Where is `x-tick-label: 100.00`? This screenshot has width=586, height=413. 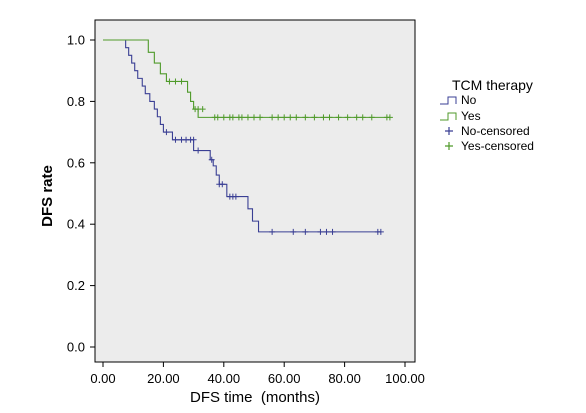
x-tick-label: 100.00 is located at coordinates (405, 378).